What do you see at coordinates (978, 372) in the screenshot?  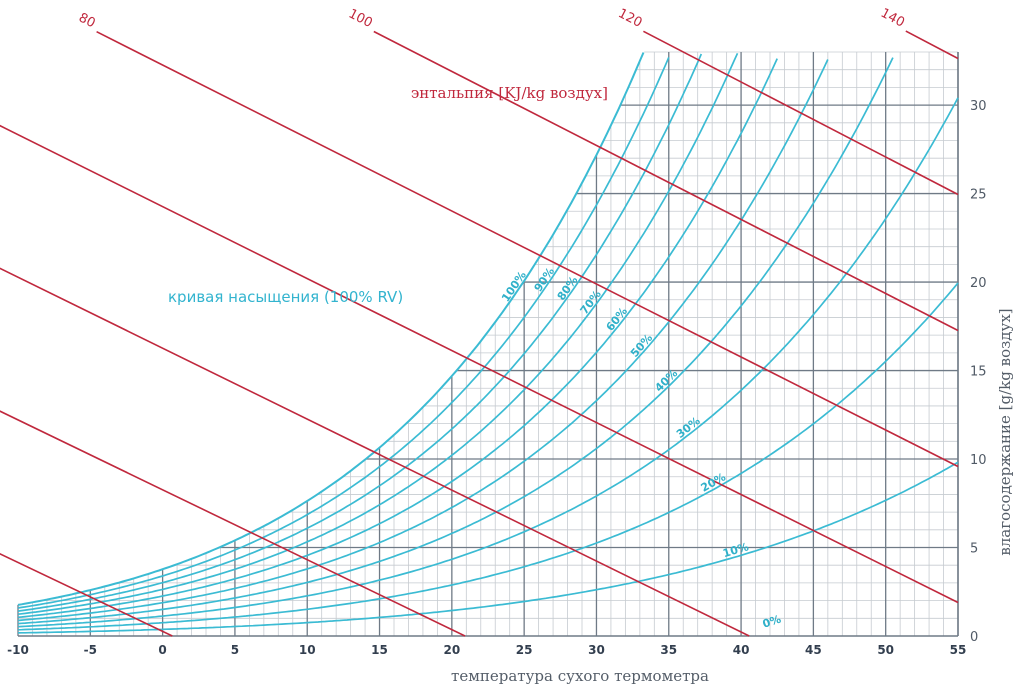 I see `y-tick-label: 15` at bounding box center [978, 372].